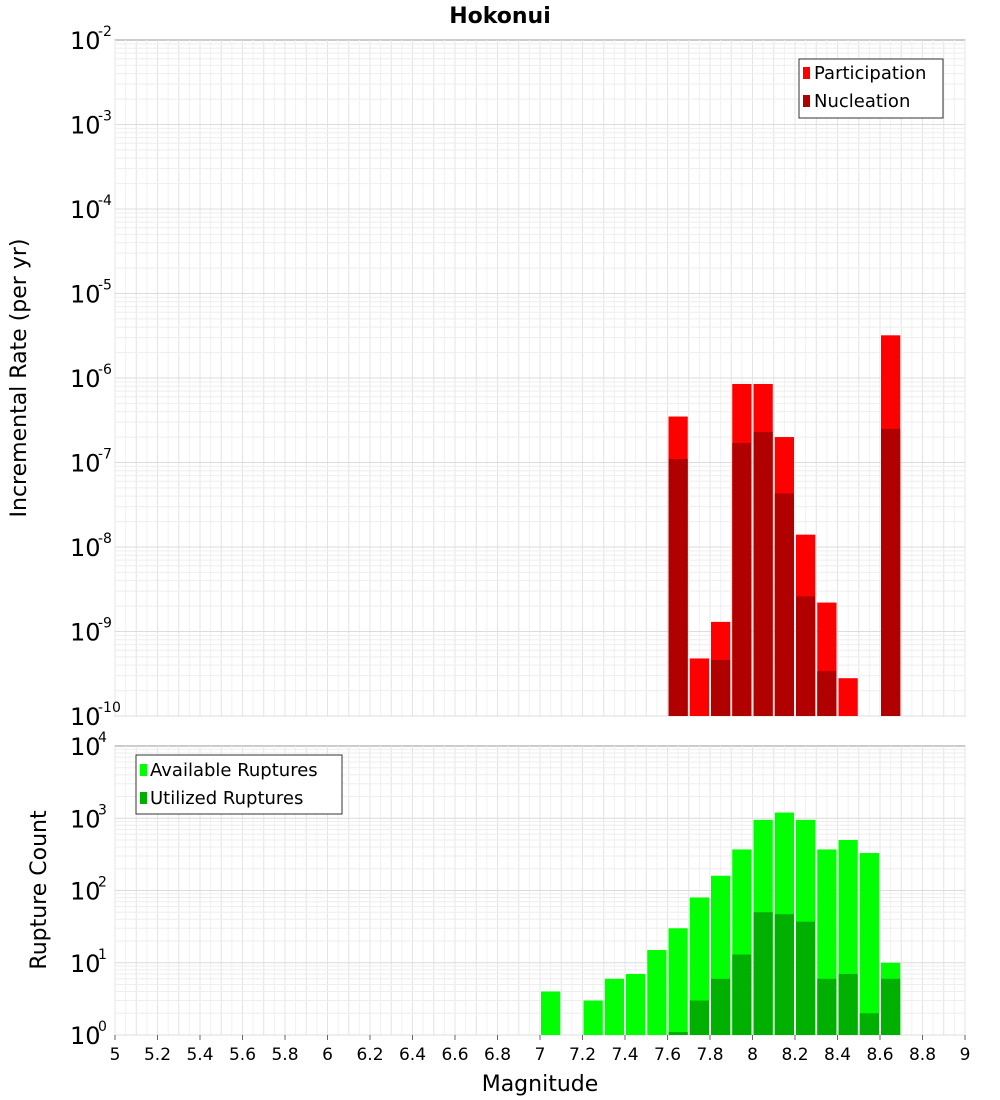 Image resolution: width=1000 pixels, height=1100 pixels. I want to click on x-tick-label: 8, so click(752, 1055).